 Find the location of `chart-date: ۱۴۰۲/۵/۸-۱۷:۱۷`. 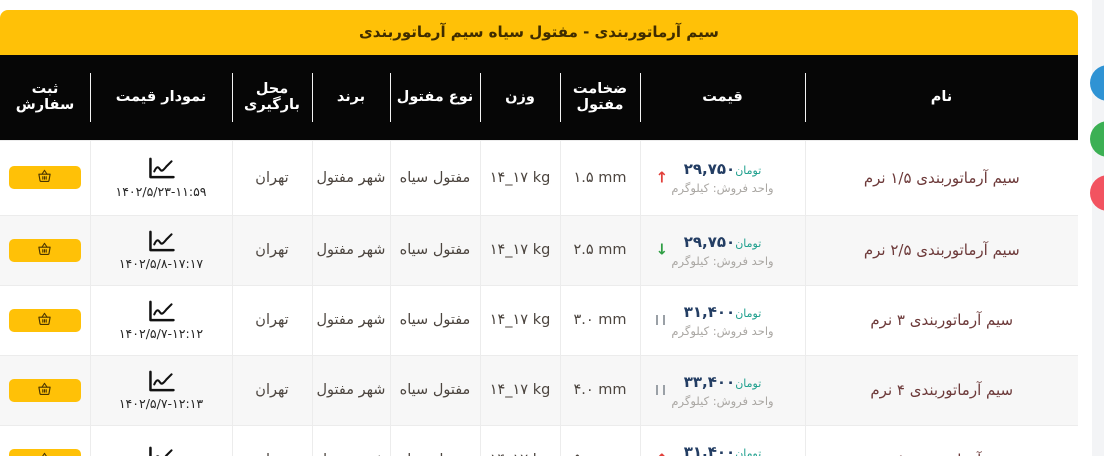

chart-date: ۱۴۰۲/۵/۸-۱۷:۱۷ is located at coordinates (161, 263).